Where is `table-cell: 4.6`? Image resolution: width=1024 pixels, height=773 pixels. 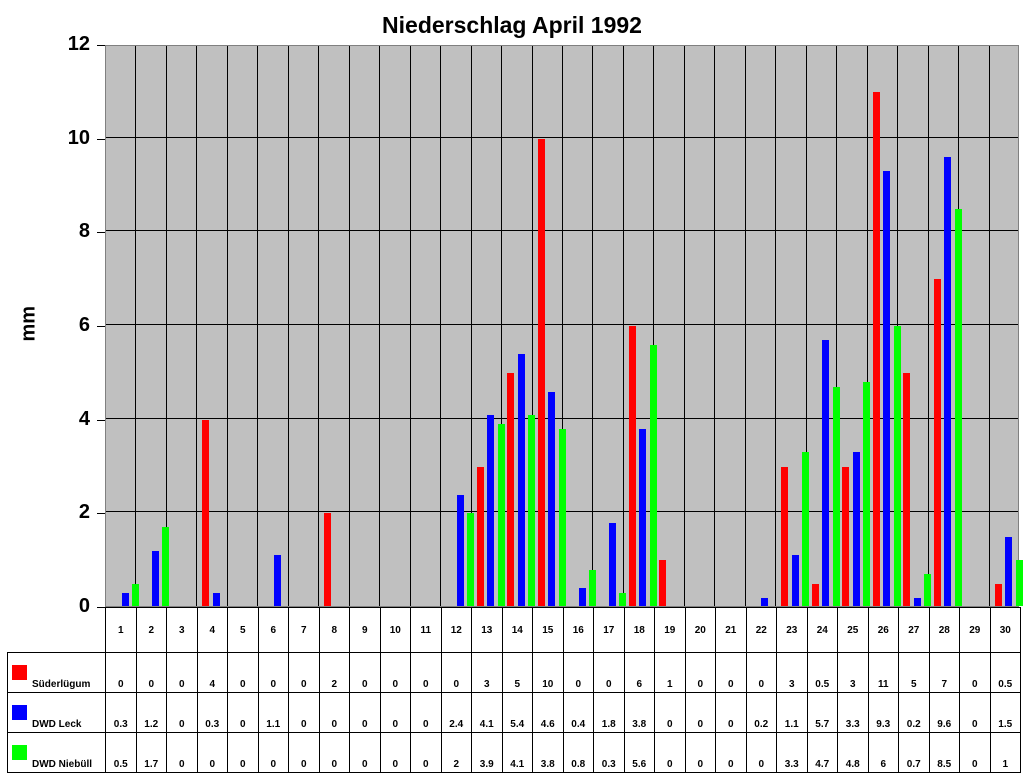 table-cell: 4.6 is located at coordinates (548, 712).